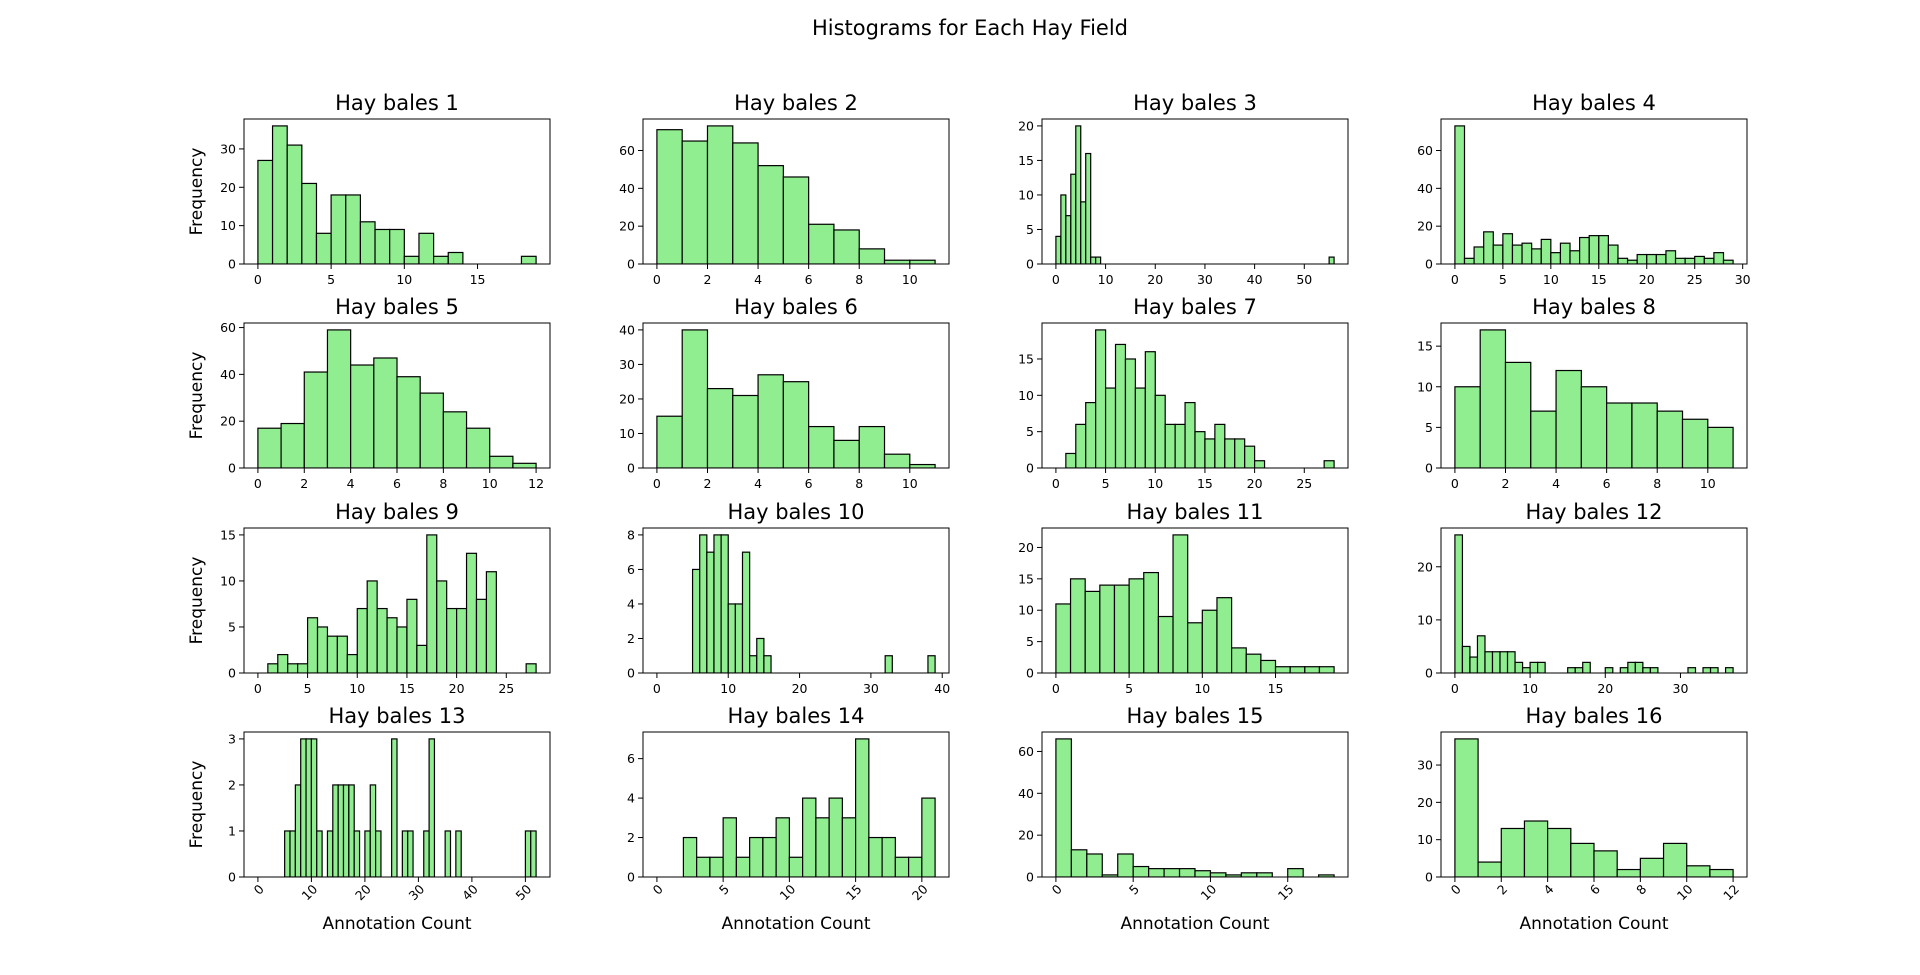  I want to click on x-tick-label: 4, so click(351, 483).